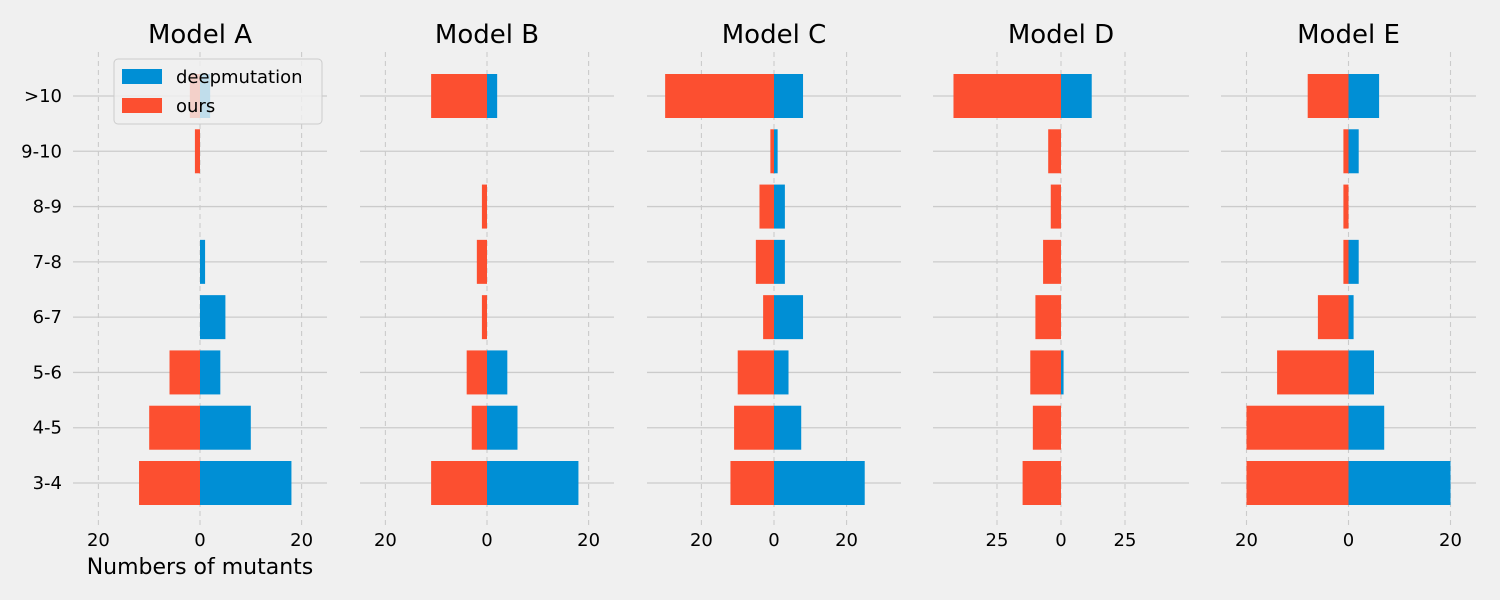 Image resolution: width=1500 pixels, height=600 pixels. I want to click on panel-2: 20 0 20 Model B, so click(487, 285).